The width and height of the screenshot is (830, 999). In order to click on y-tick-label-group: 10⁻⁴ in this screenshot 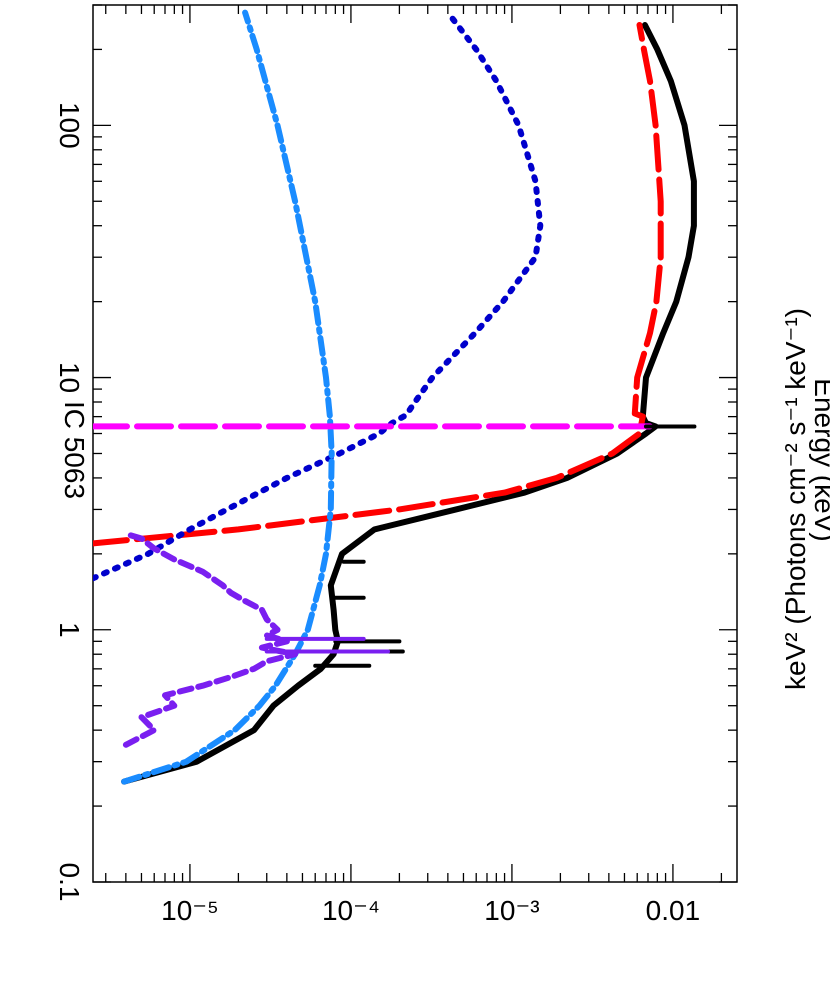, I will do `click(351, 910)`.